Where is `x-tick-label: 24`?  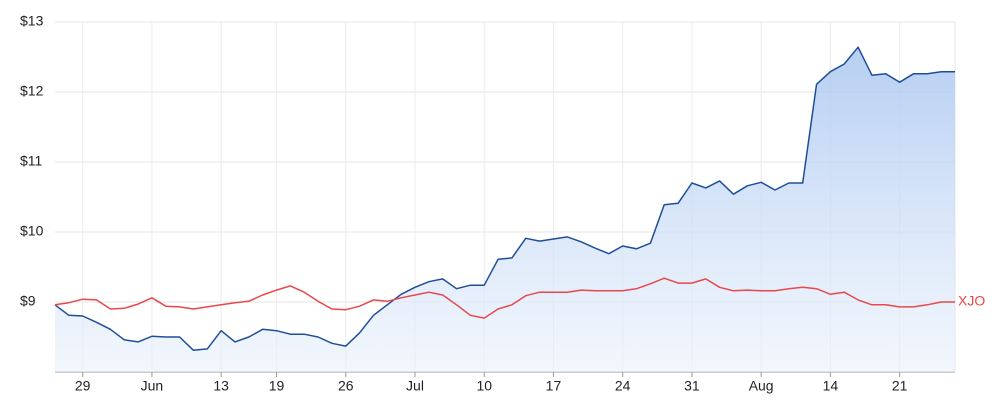 x-tick-label: 24 is located at coordinates (623, 386).